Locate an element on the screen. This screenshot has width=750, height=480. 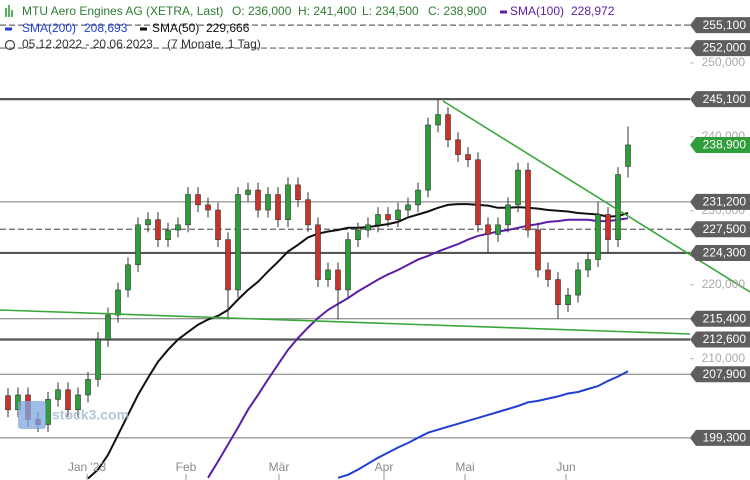
legend-value: 208,693 is located at coordinates (106, 28).